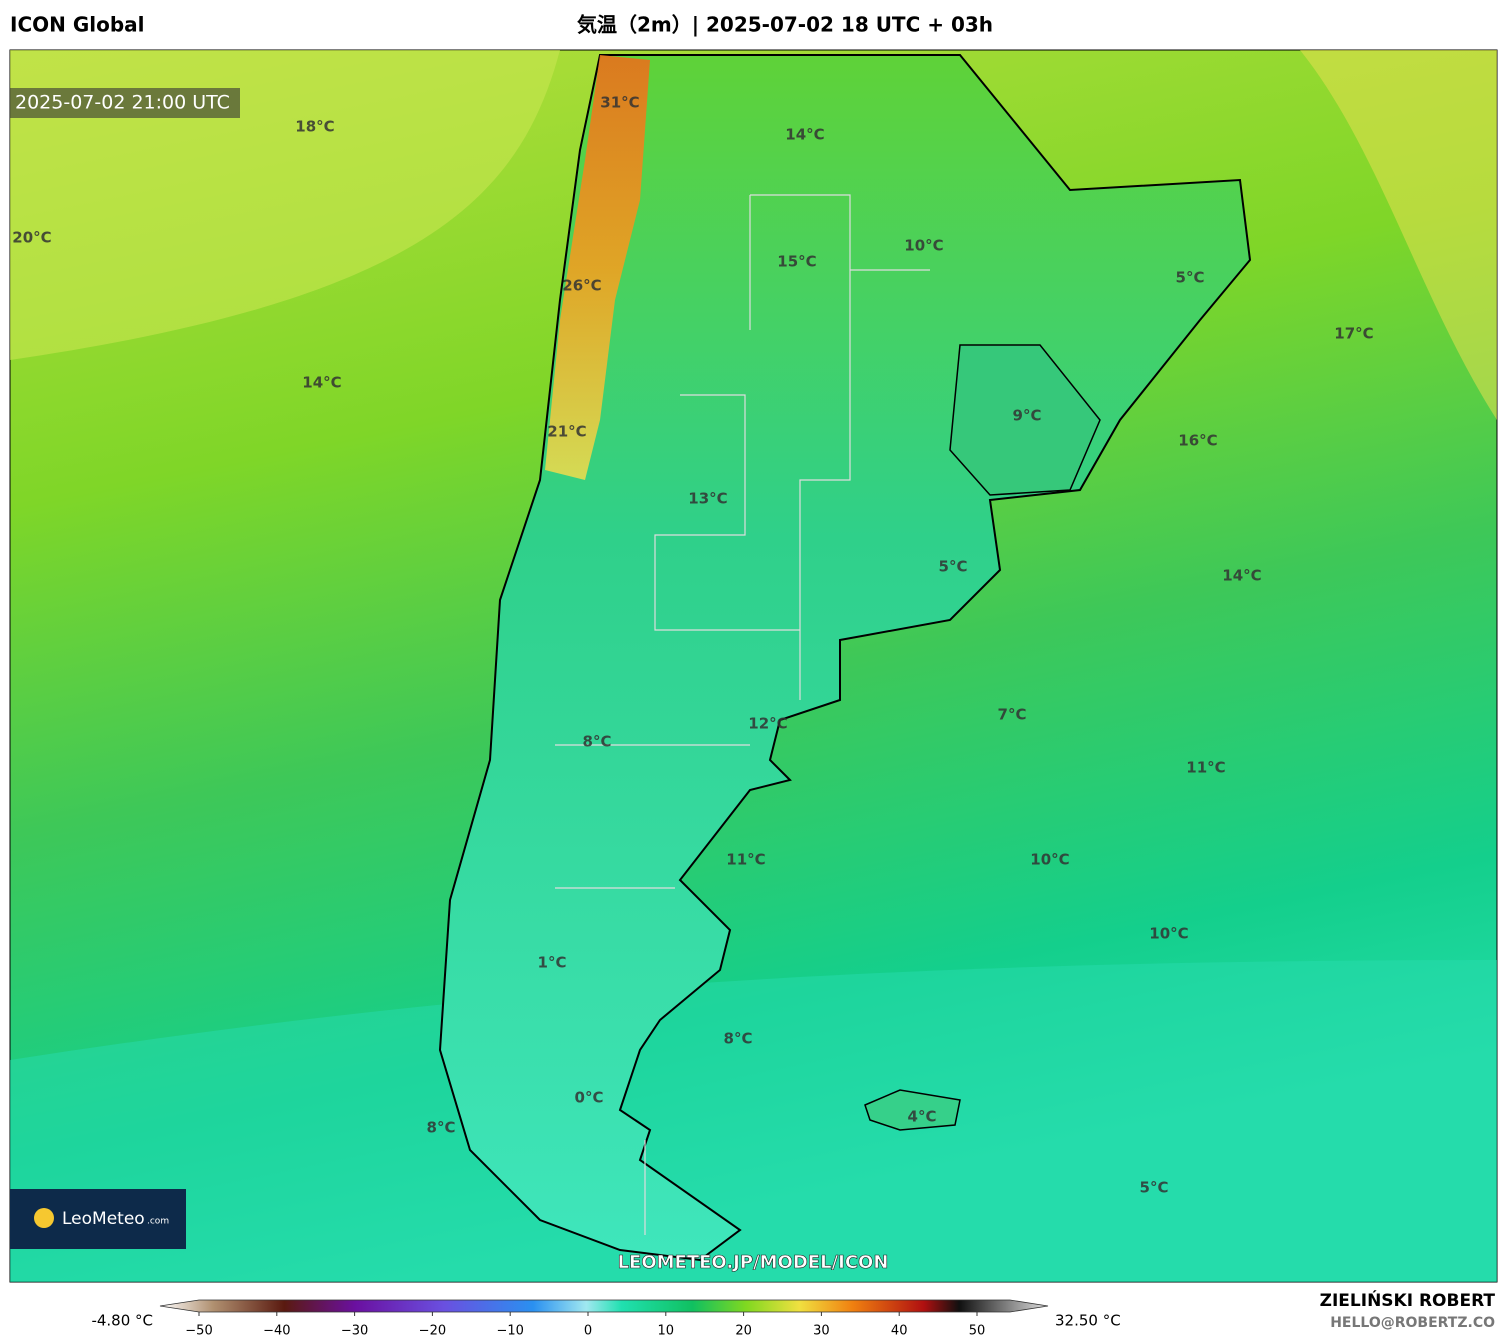  Describe the element at coordinates (796, 262) in the screenshot. I see `temp-label: 15°C` at that location.